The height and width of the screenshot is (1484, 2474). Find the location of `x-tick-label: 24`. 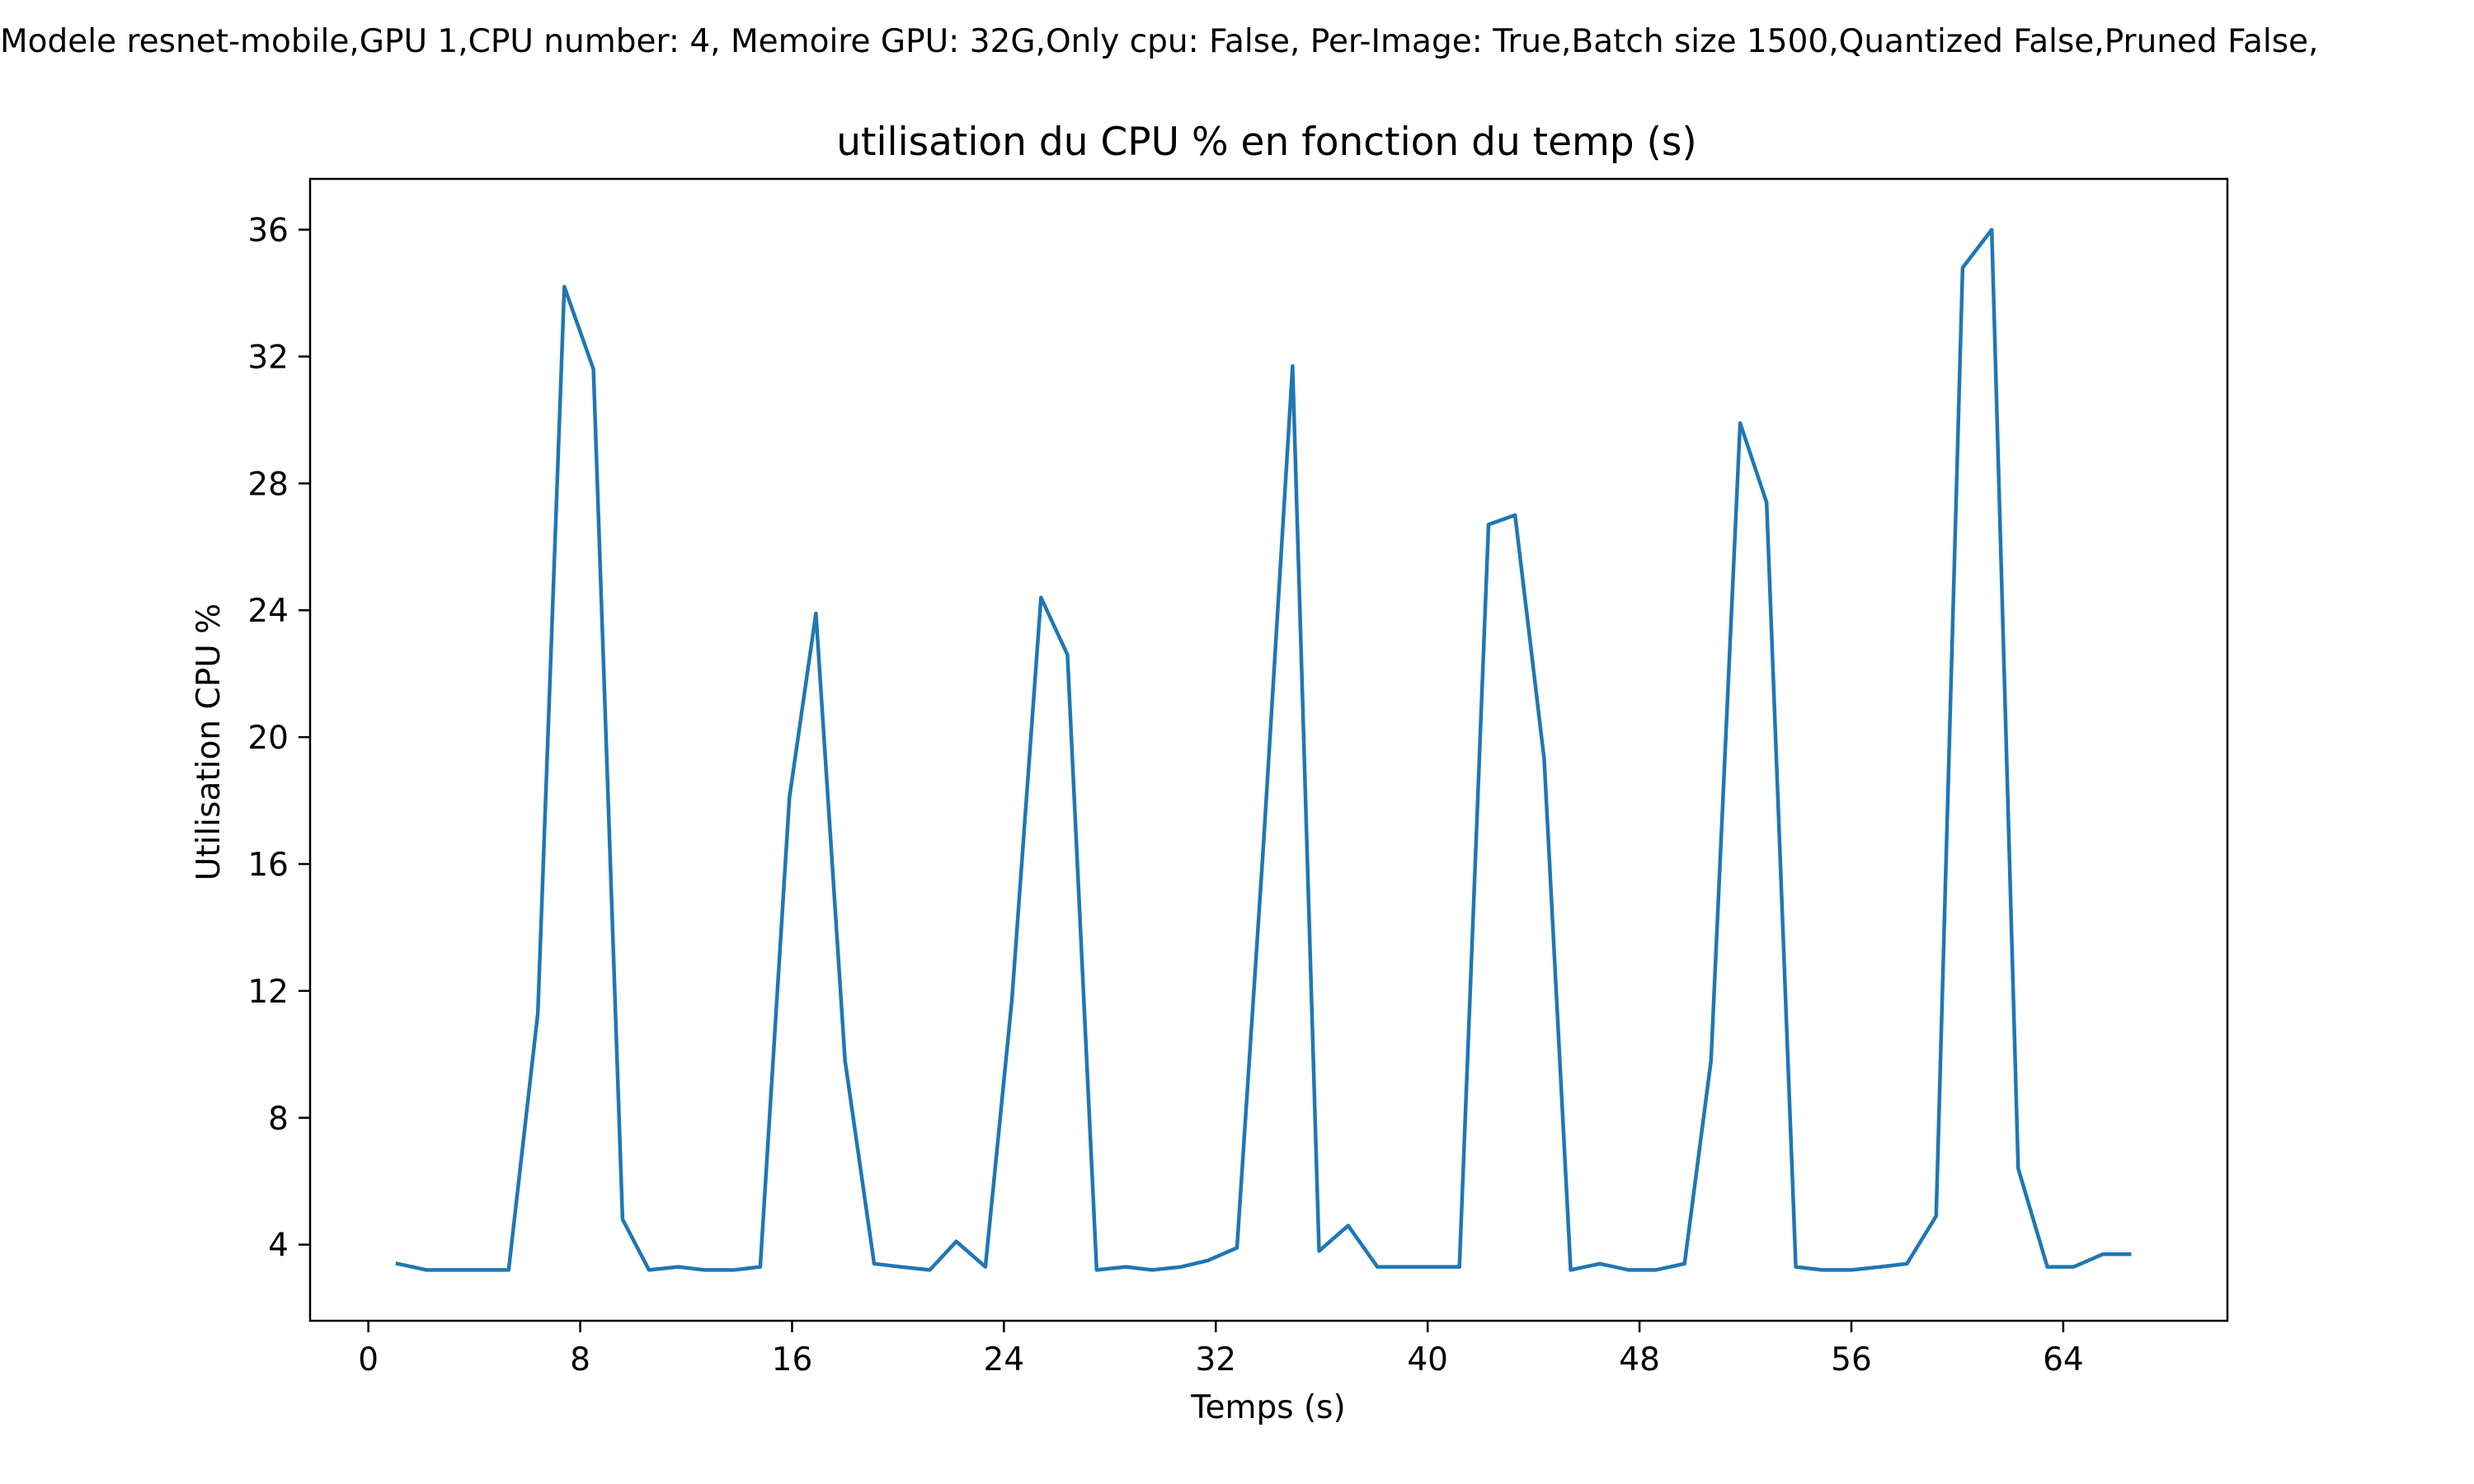

x-tick-label: 24 is located at coordinates (1004, 1359).